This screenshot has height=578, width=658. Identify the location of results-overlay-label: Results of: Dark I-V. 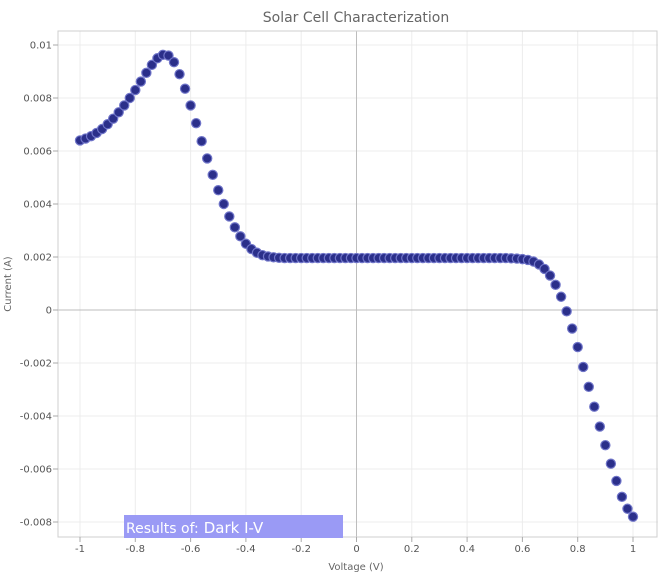
(195, 528).